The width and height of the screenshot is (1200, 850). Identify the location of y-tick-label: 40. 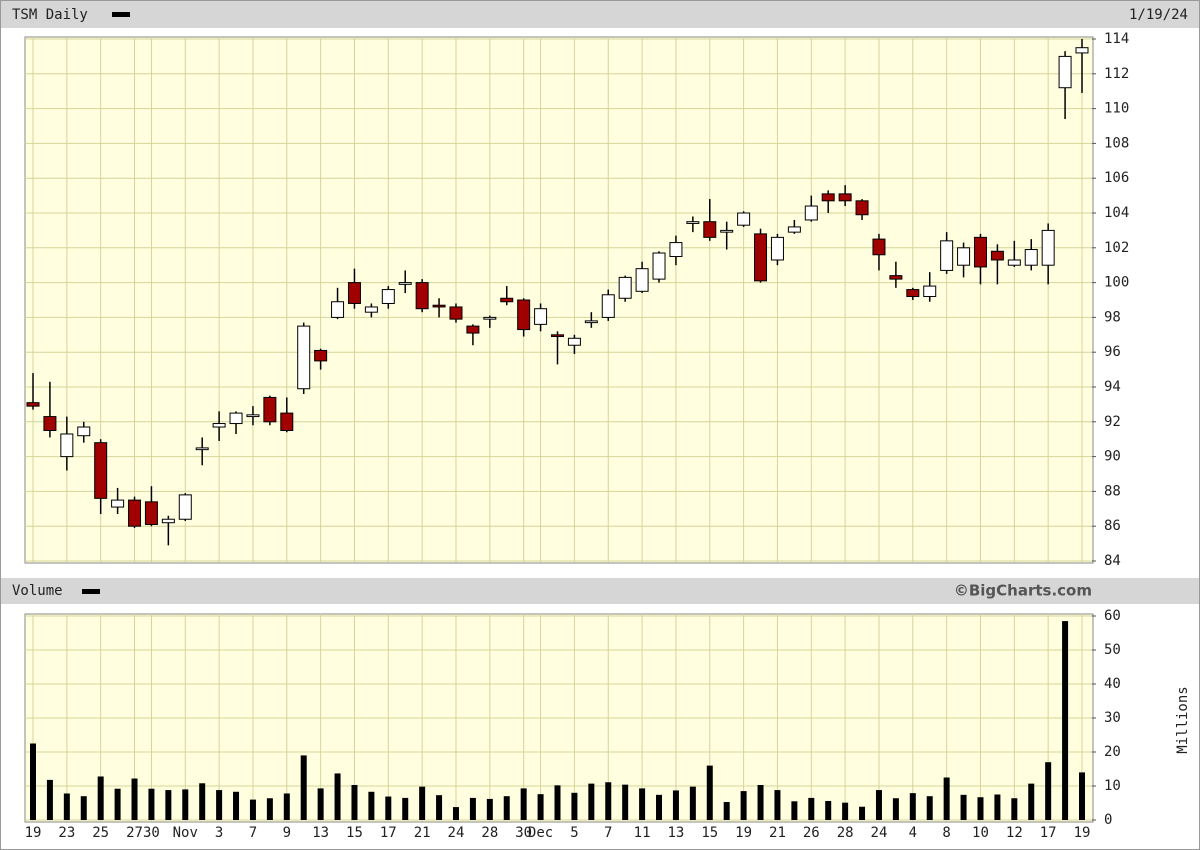
(1112, 684).